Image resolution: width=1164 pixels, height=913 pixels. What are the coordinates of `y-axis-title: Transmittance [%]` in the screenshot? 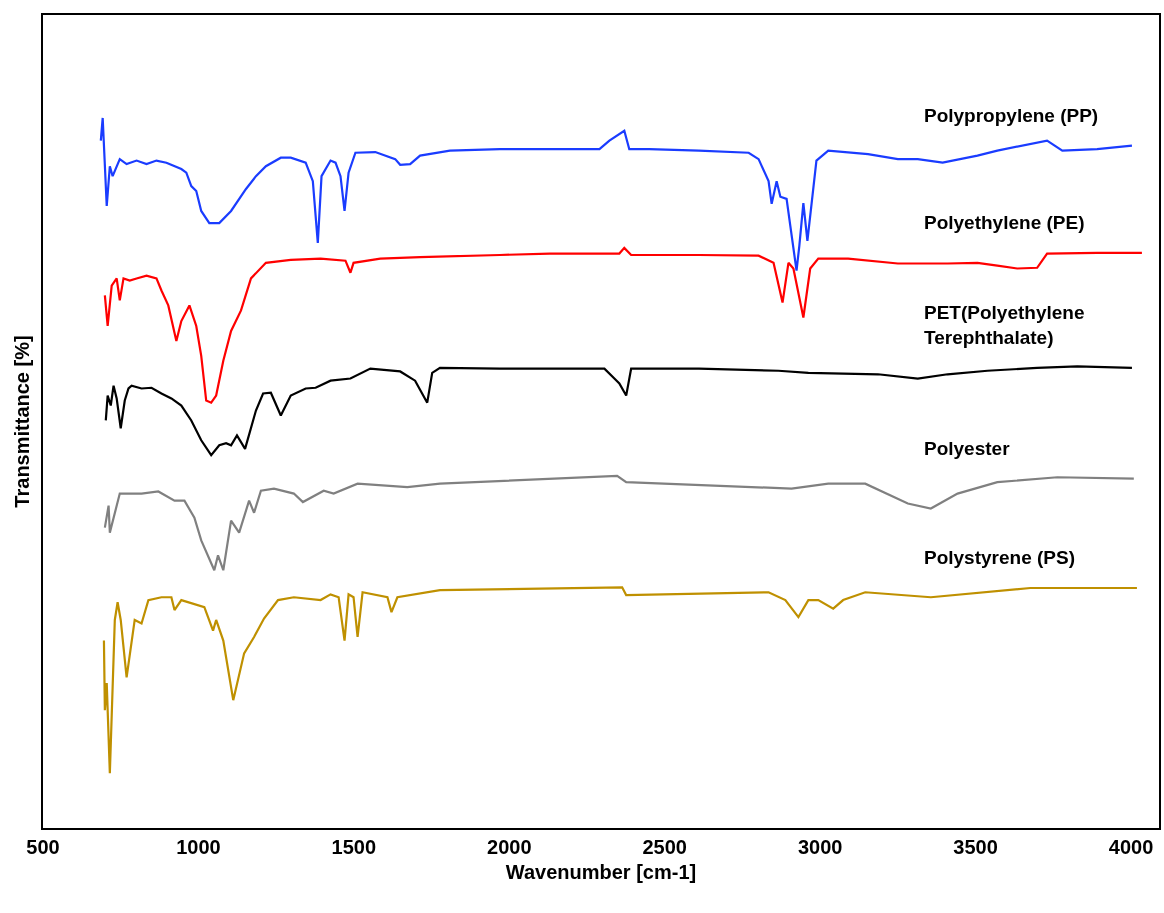 It's located at (22, 421).